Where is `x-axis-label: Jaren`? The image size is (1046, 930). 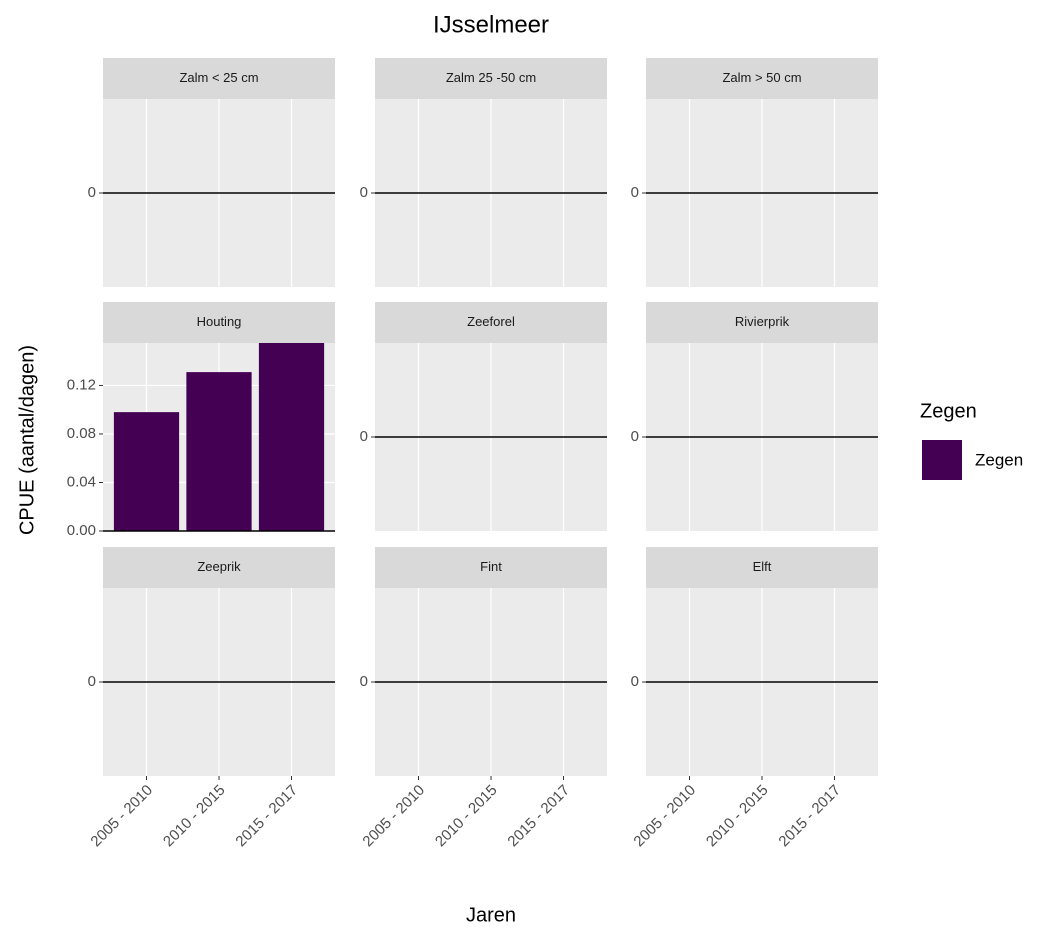 x-axis-label: Jaren is located at coordinates (491, 915).